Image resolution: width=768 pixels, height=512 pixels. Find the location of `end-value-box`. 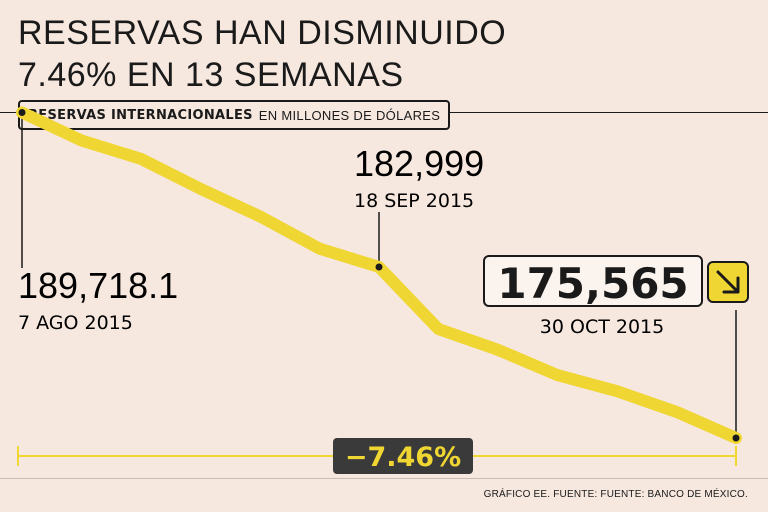

end-value-box is located at coordinates (593, 281).